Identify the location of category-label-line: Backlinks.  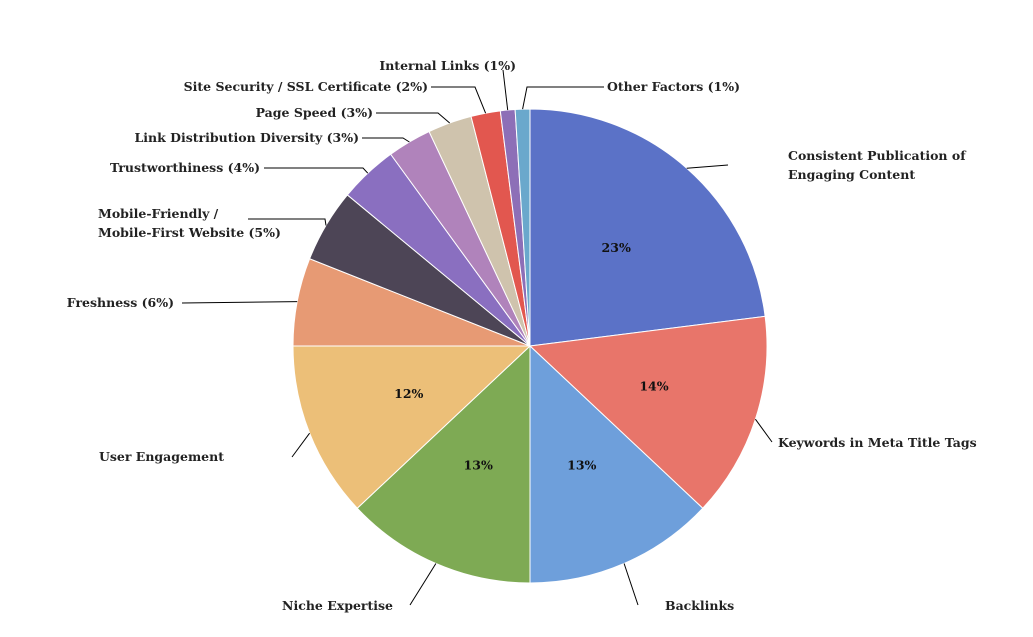
(699, 605).